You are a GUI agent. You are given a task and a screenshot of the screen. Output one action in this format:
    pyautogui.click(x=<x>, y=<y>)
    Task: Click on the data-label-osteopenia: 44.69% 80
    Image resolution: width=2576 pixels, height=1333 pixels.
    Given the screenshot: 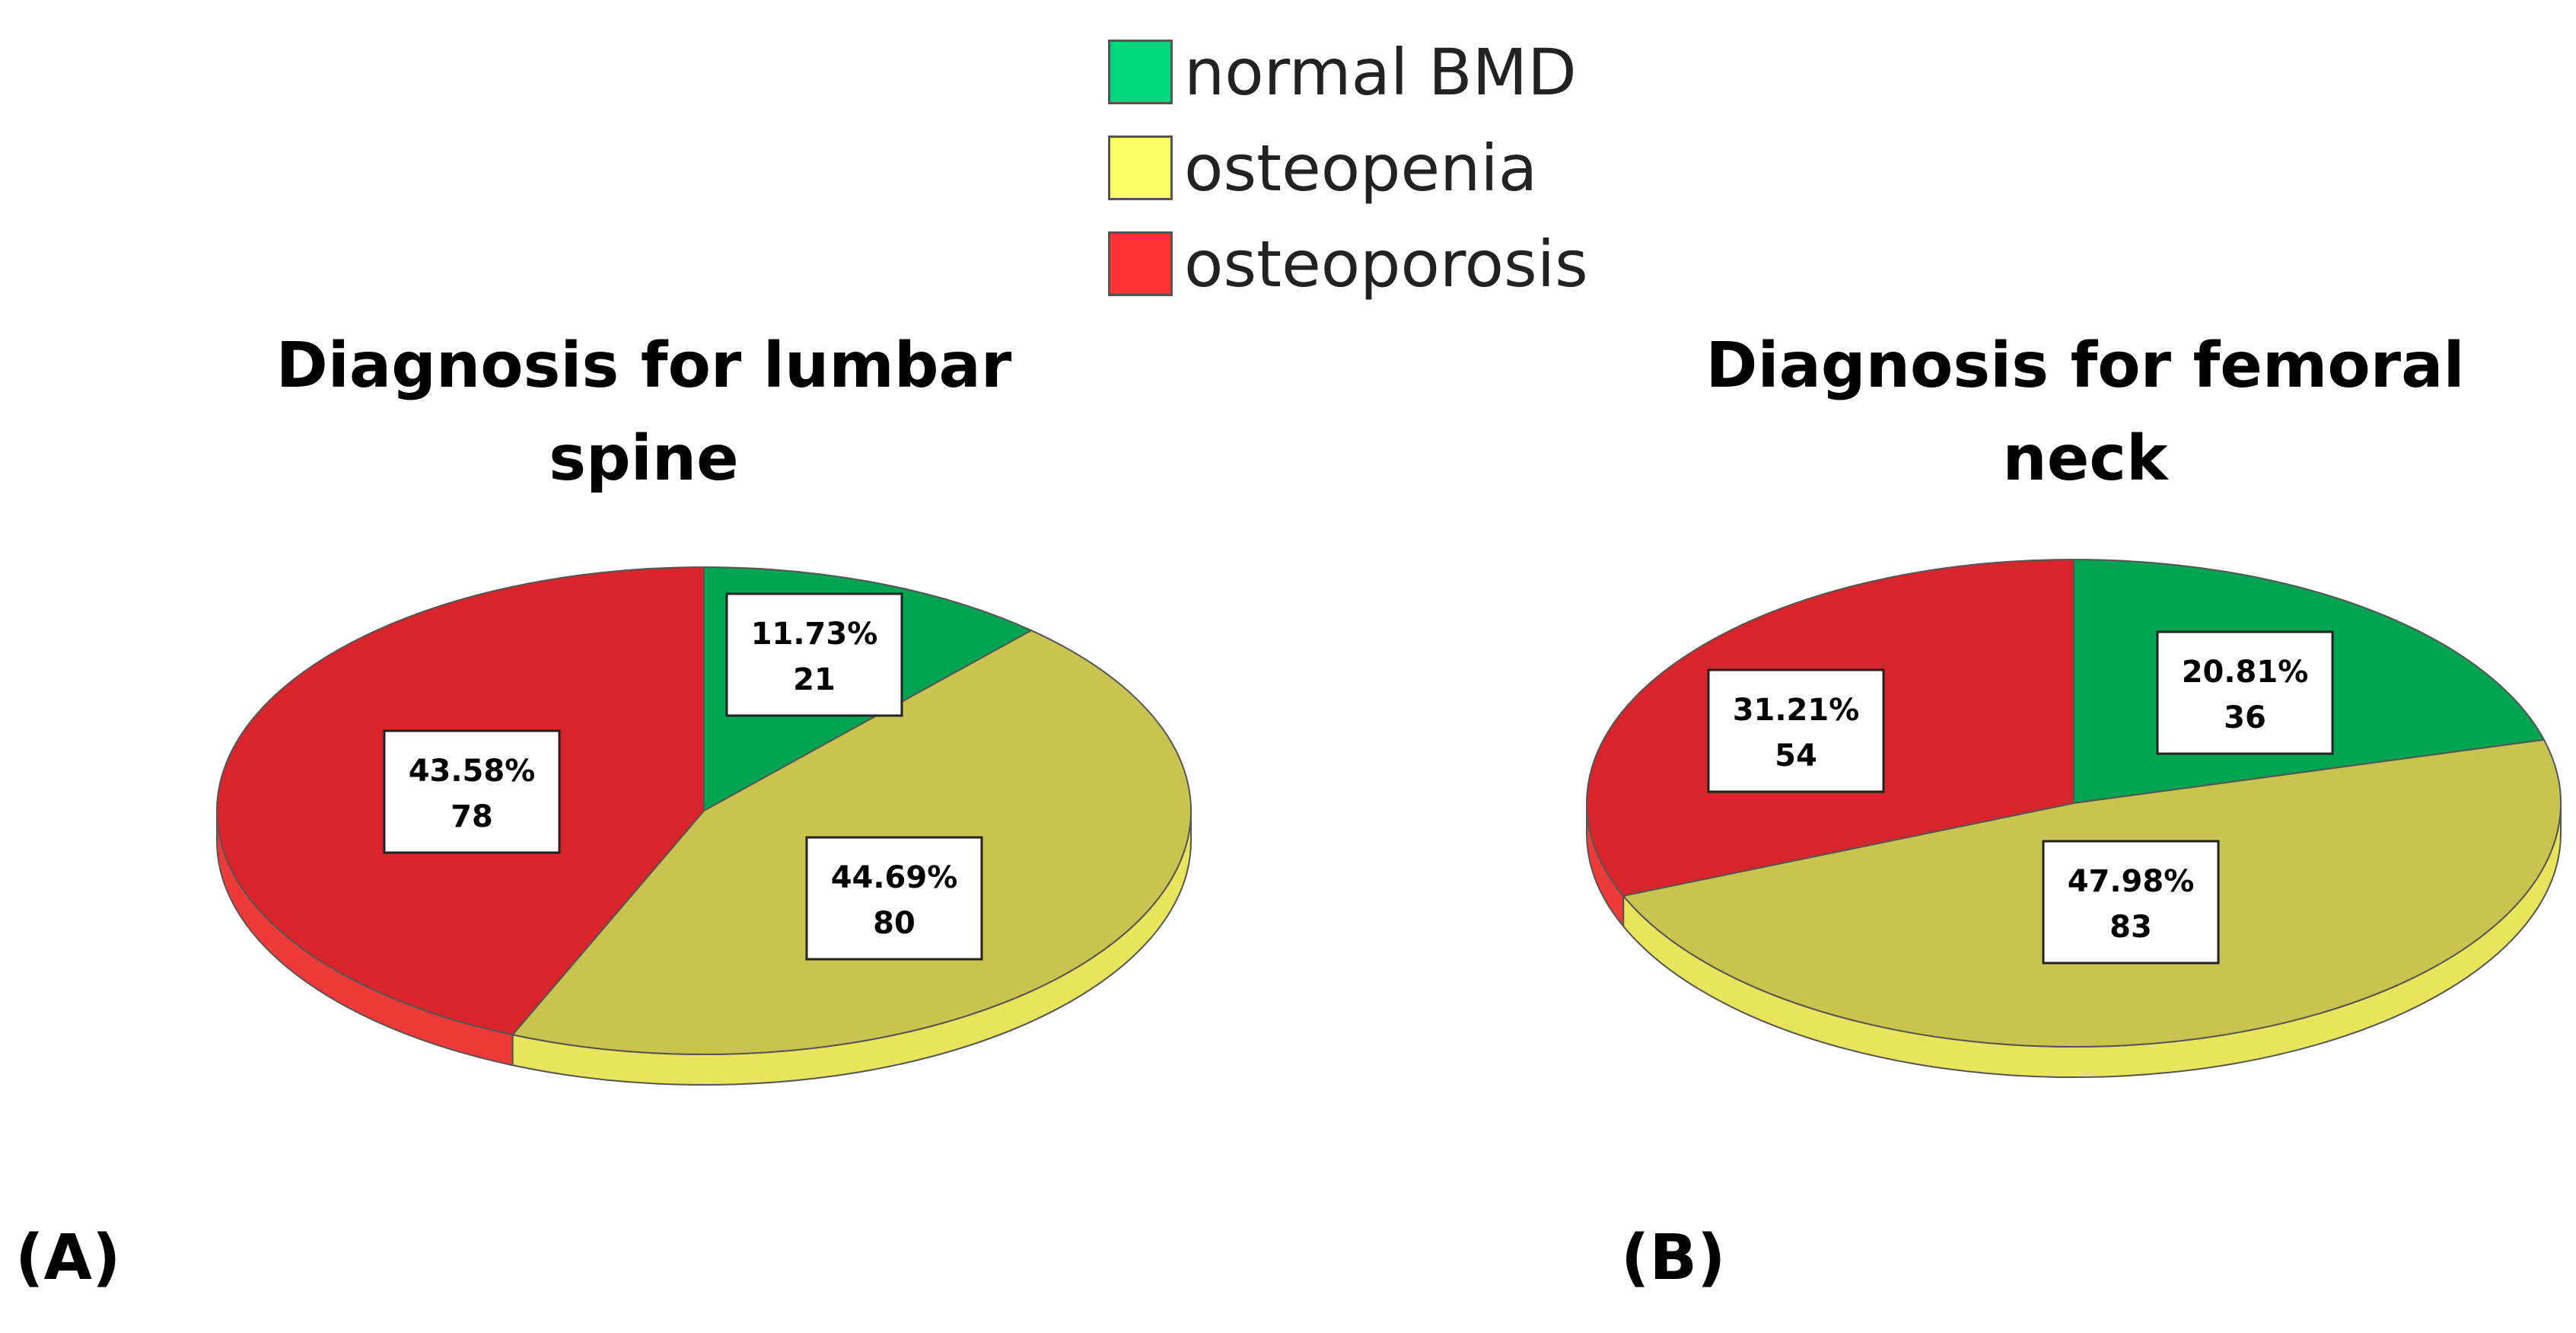 What is the action you would take?
    pyautogui.click(x=894, y=899)
    